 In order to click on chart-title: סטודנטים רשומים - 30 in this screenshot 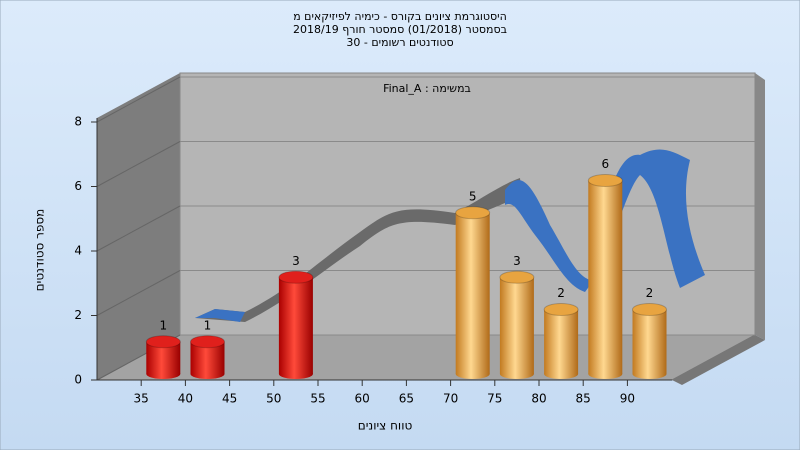, I will do `click(399, 42)`.